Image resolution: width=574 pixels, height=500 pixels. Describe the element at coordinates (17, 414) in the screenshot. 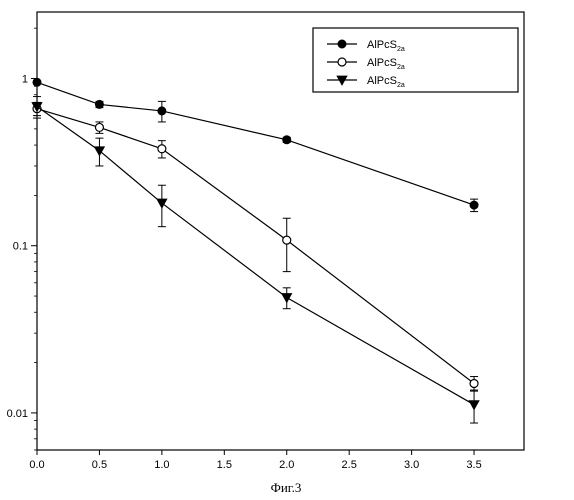

I see `y-tick-label: 0.01` at that location.